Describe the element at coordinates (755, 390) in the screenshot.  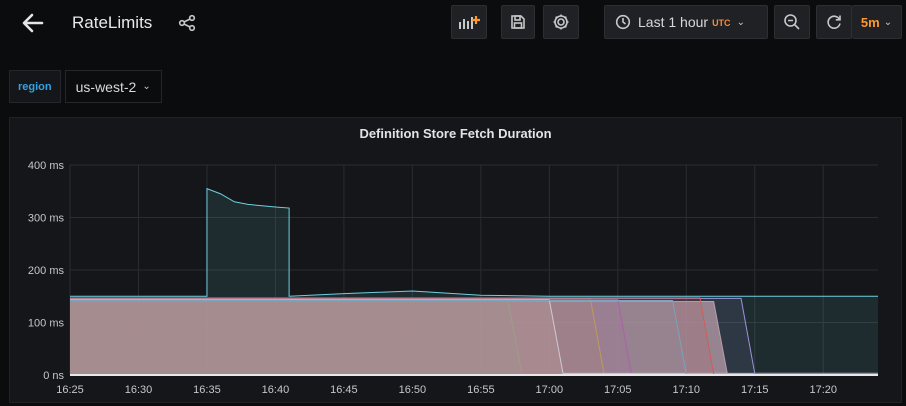
I see `x-tick-label: 17:15` at that location.